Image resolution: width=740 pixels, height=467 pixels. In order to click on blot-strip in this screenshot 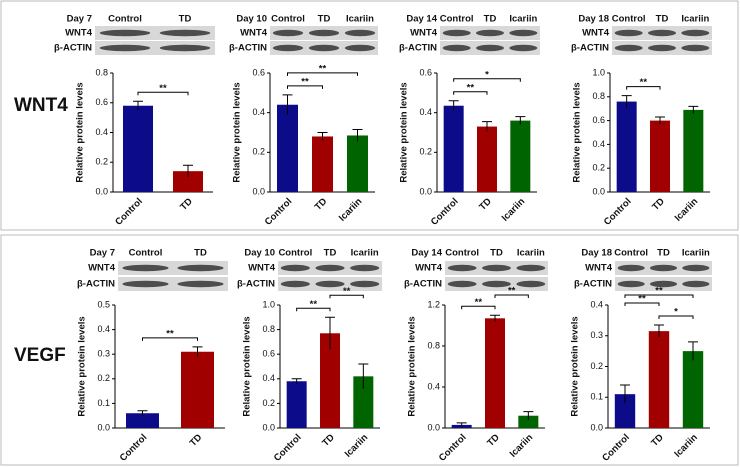, I will do `click(155, 48)`.